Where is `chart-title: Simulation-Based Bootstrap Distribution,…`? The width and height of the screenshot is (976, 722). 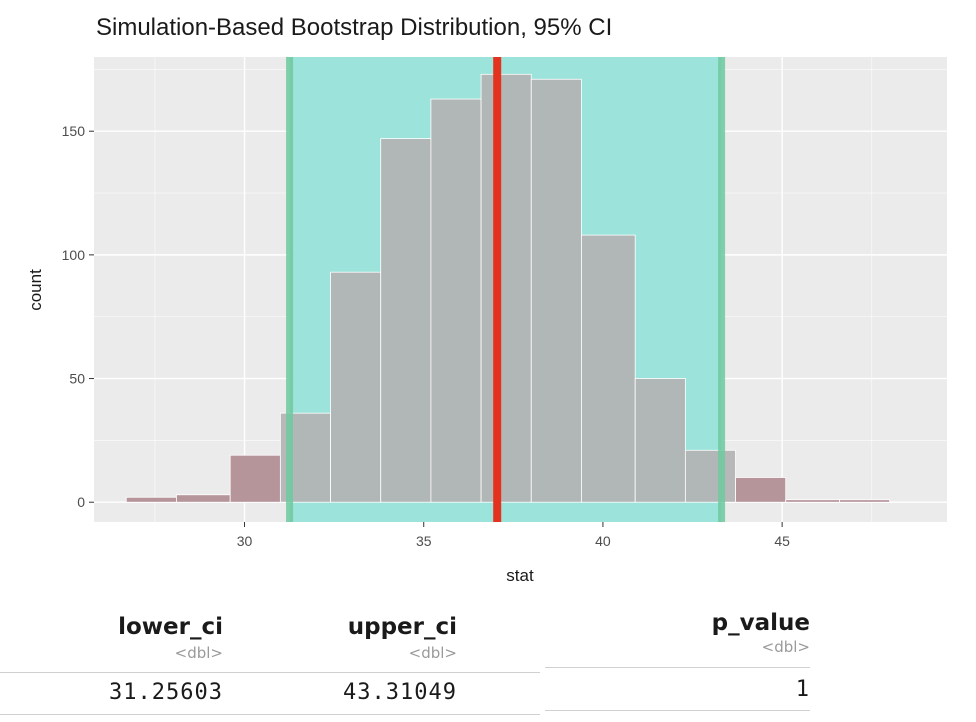
chart-title: Simulation-Based Bootstrap Distribution,… is located at coordinates (354, 27).